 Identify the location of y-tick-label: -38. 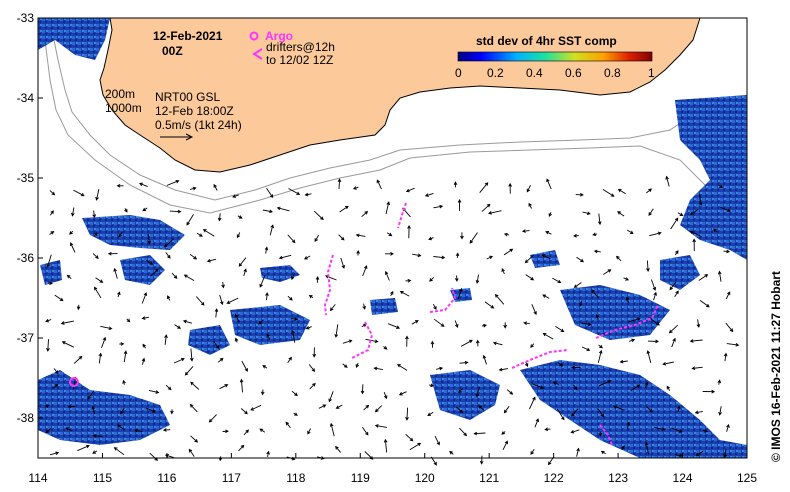
(26, 418).